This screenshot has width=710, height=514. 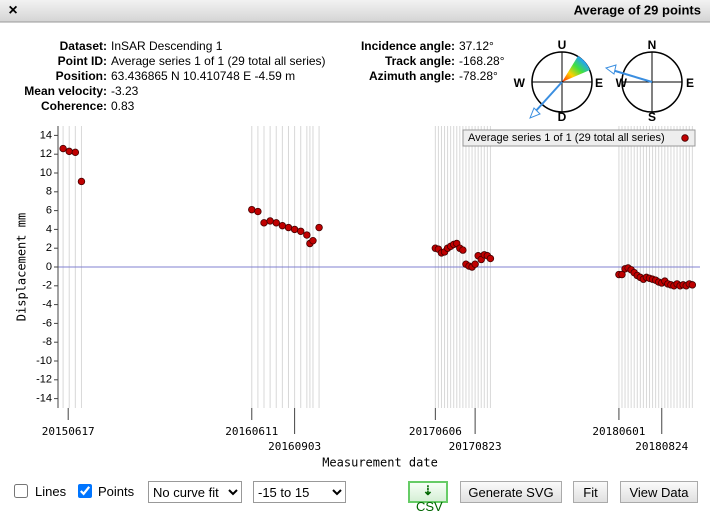 What do you see at coordinates (420, 61) in the screenshot?
I see `info-label: Track angle:` at bounding box center [420, 61].